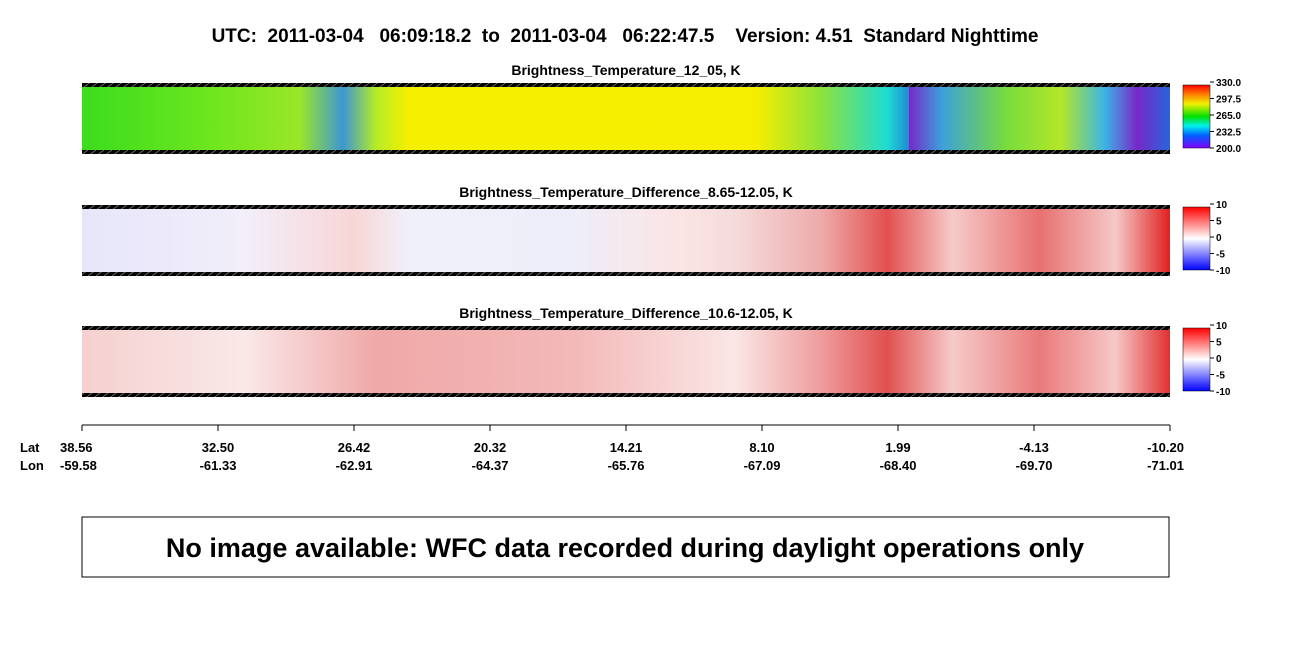 The height and width of the screenshot is (667, 1300). What do you see at coordinates (354, 465) in the screenshot?
I see `lon-tick-label: -62.91` at bounding box center [354, 465].